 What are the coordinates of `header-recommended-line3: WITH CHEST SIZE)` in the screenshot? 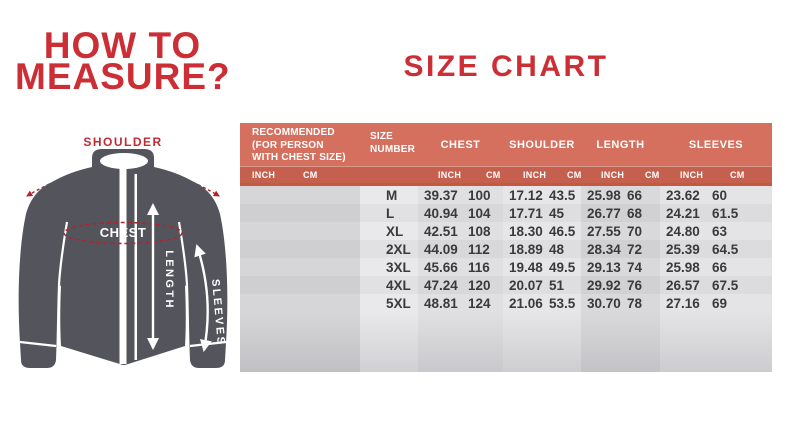 It's located at (299, 157).